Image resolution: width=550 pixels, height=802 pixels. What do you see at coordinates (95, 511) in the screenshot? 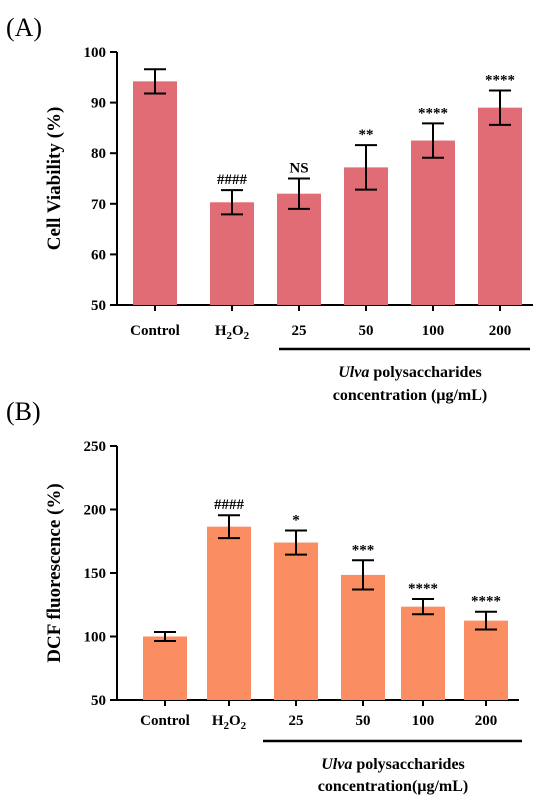
I see `y-tick-label: 200` at bounding box center [95, 511].